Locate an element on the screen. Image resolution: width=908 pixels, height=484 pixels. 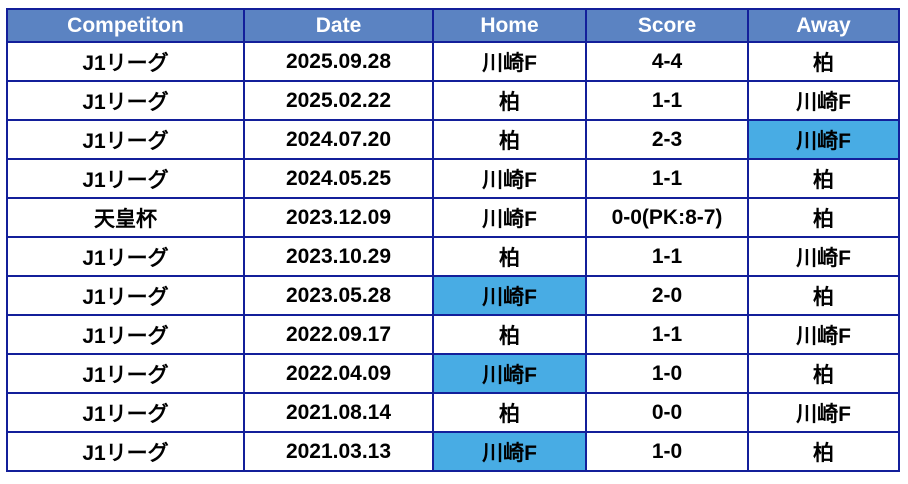
date-cell: 2024.05.25 is located at coordinates (338, 178).